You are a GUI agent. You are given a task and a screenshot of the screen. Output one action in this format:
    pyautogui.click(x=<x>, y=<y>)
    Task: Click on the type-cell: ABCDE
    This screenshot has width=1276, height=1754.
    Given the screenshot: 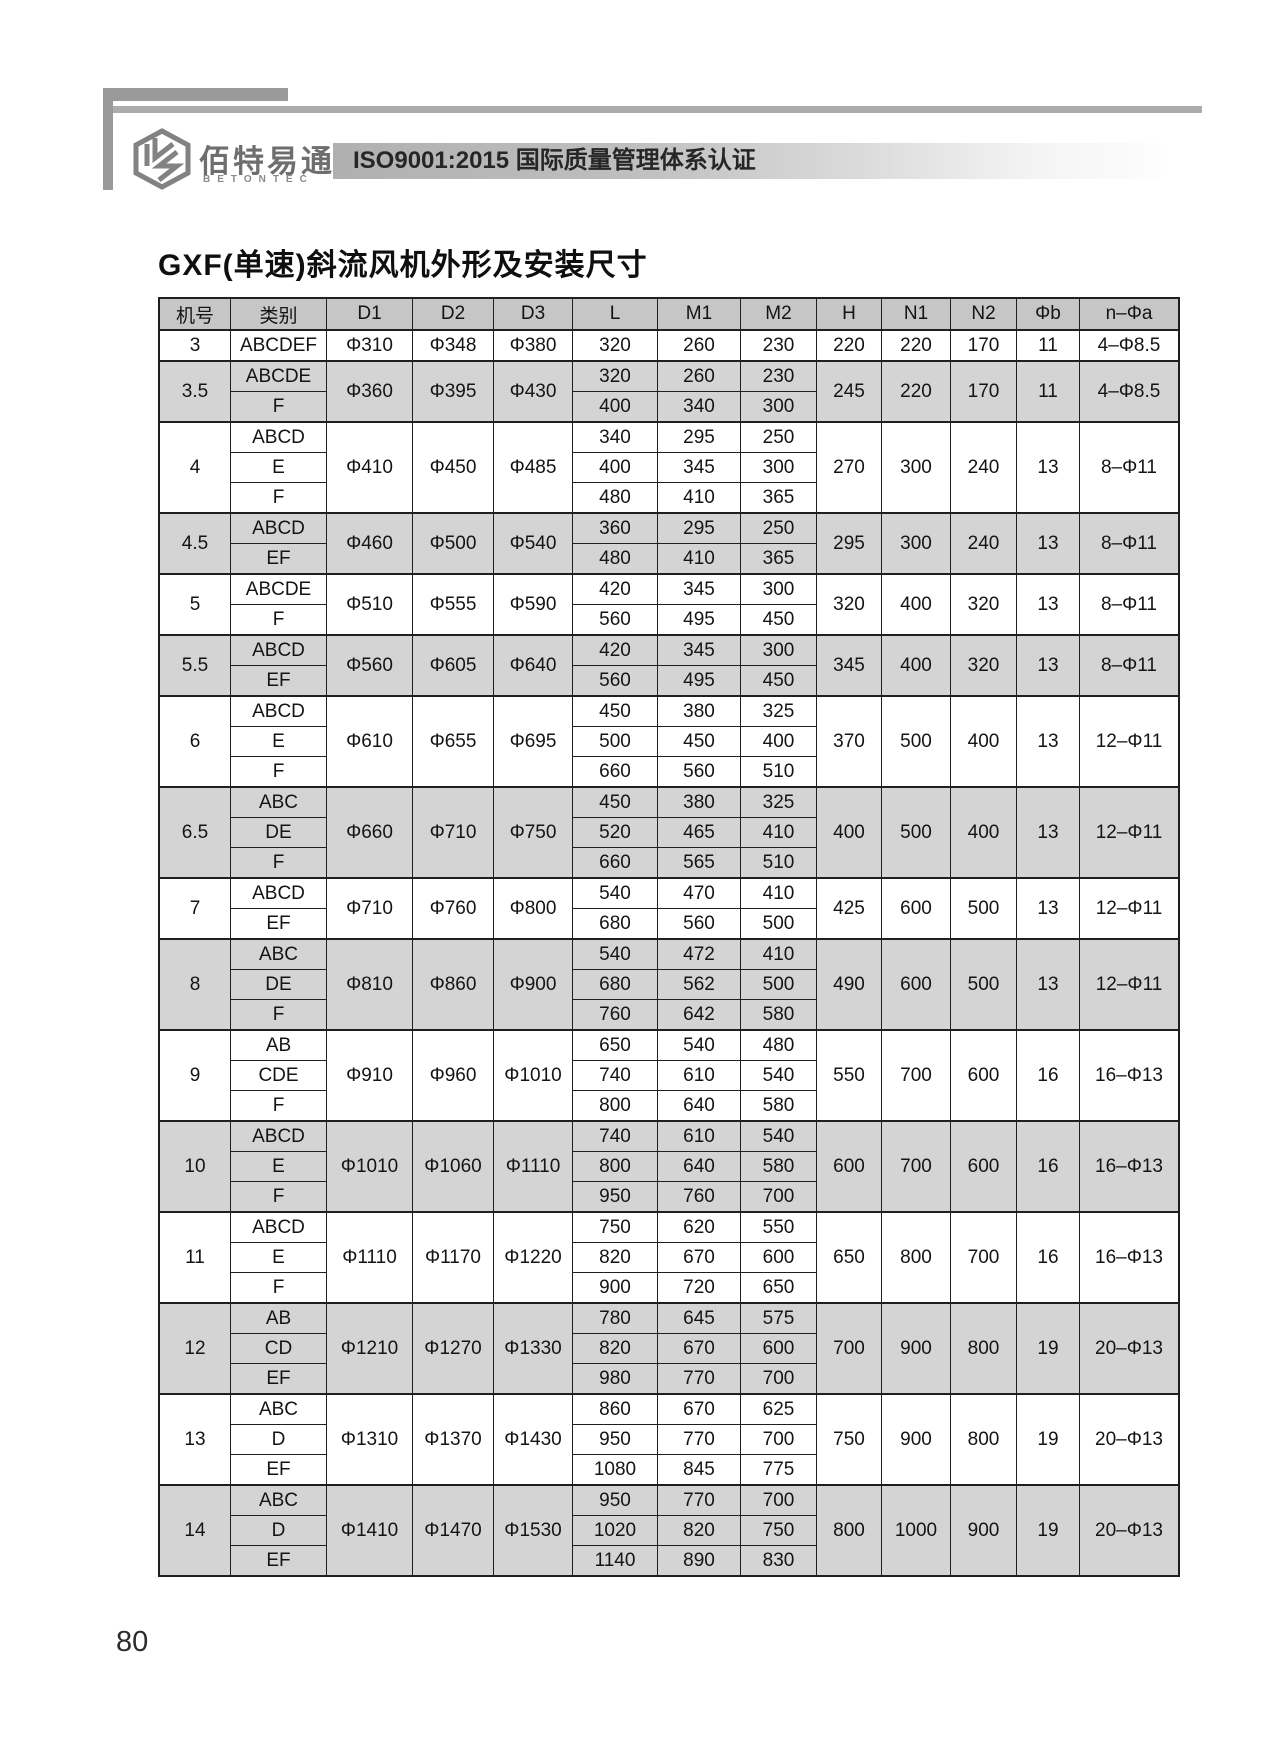 What is the action you would take?
    pyautogui.click(x=278, y=589)
    